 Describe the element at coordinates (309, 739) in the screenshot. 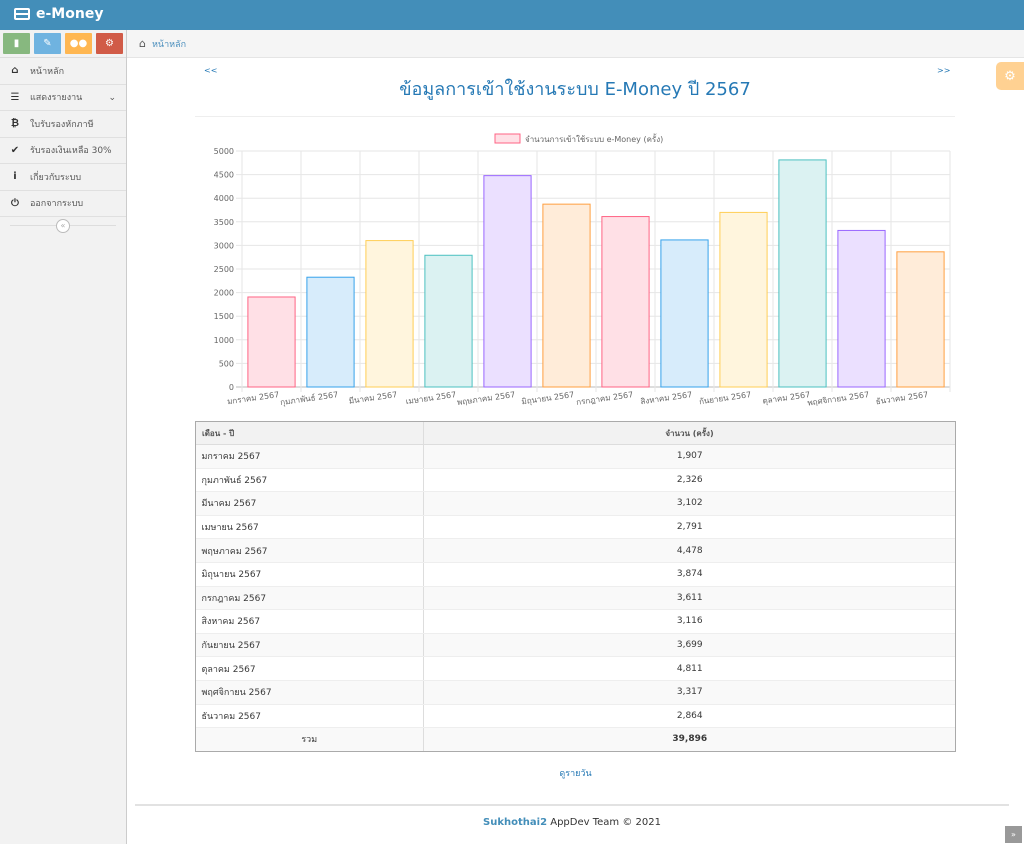

I see `total-label: รวม` at that location.